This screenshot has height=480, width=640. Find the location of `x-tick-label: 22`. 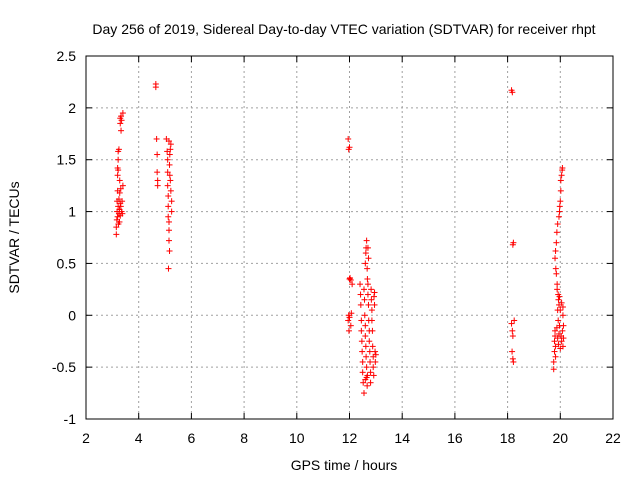

x-tick-label: 22 is located at coordinates (613, 438).